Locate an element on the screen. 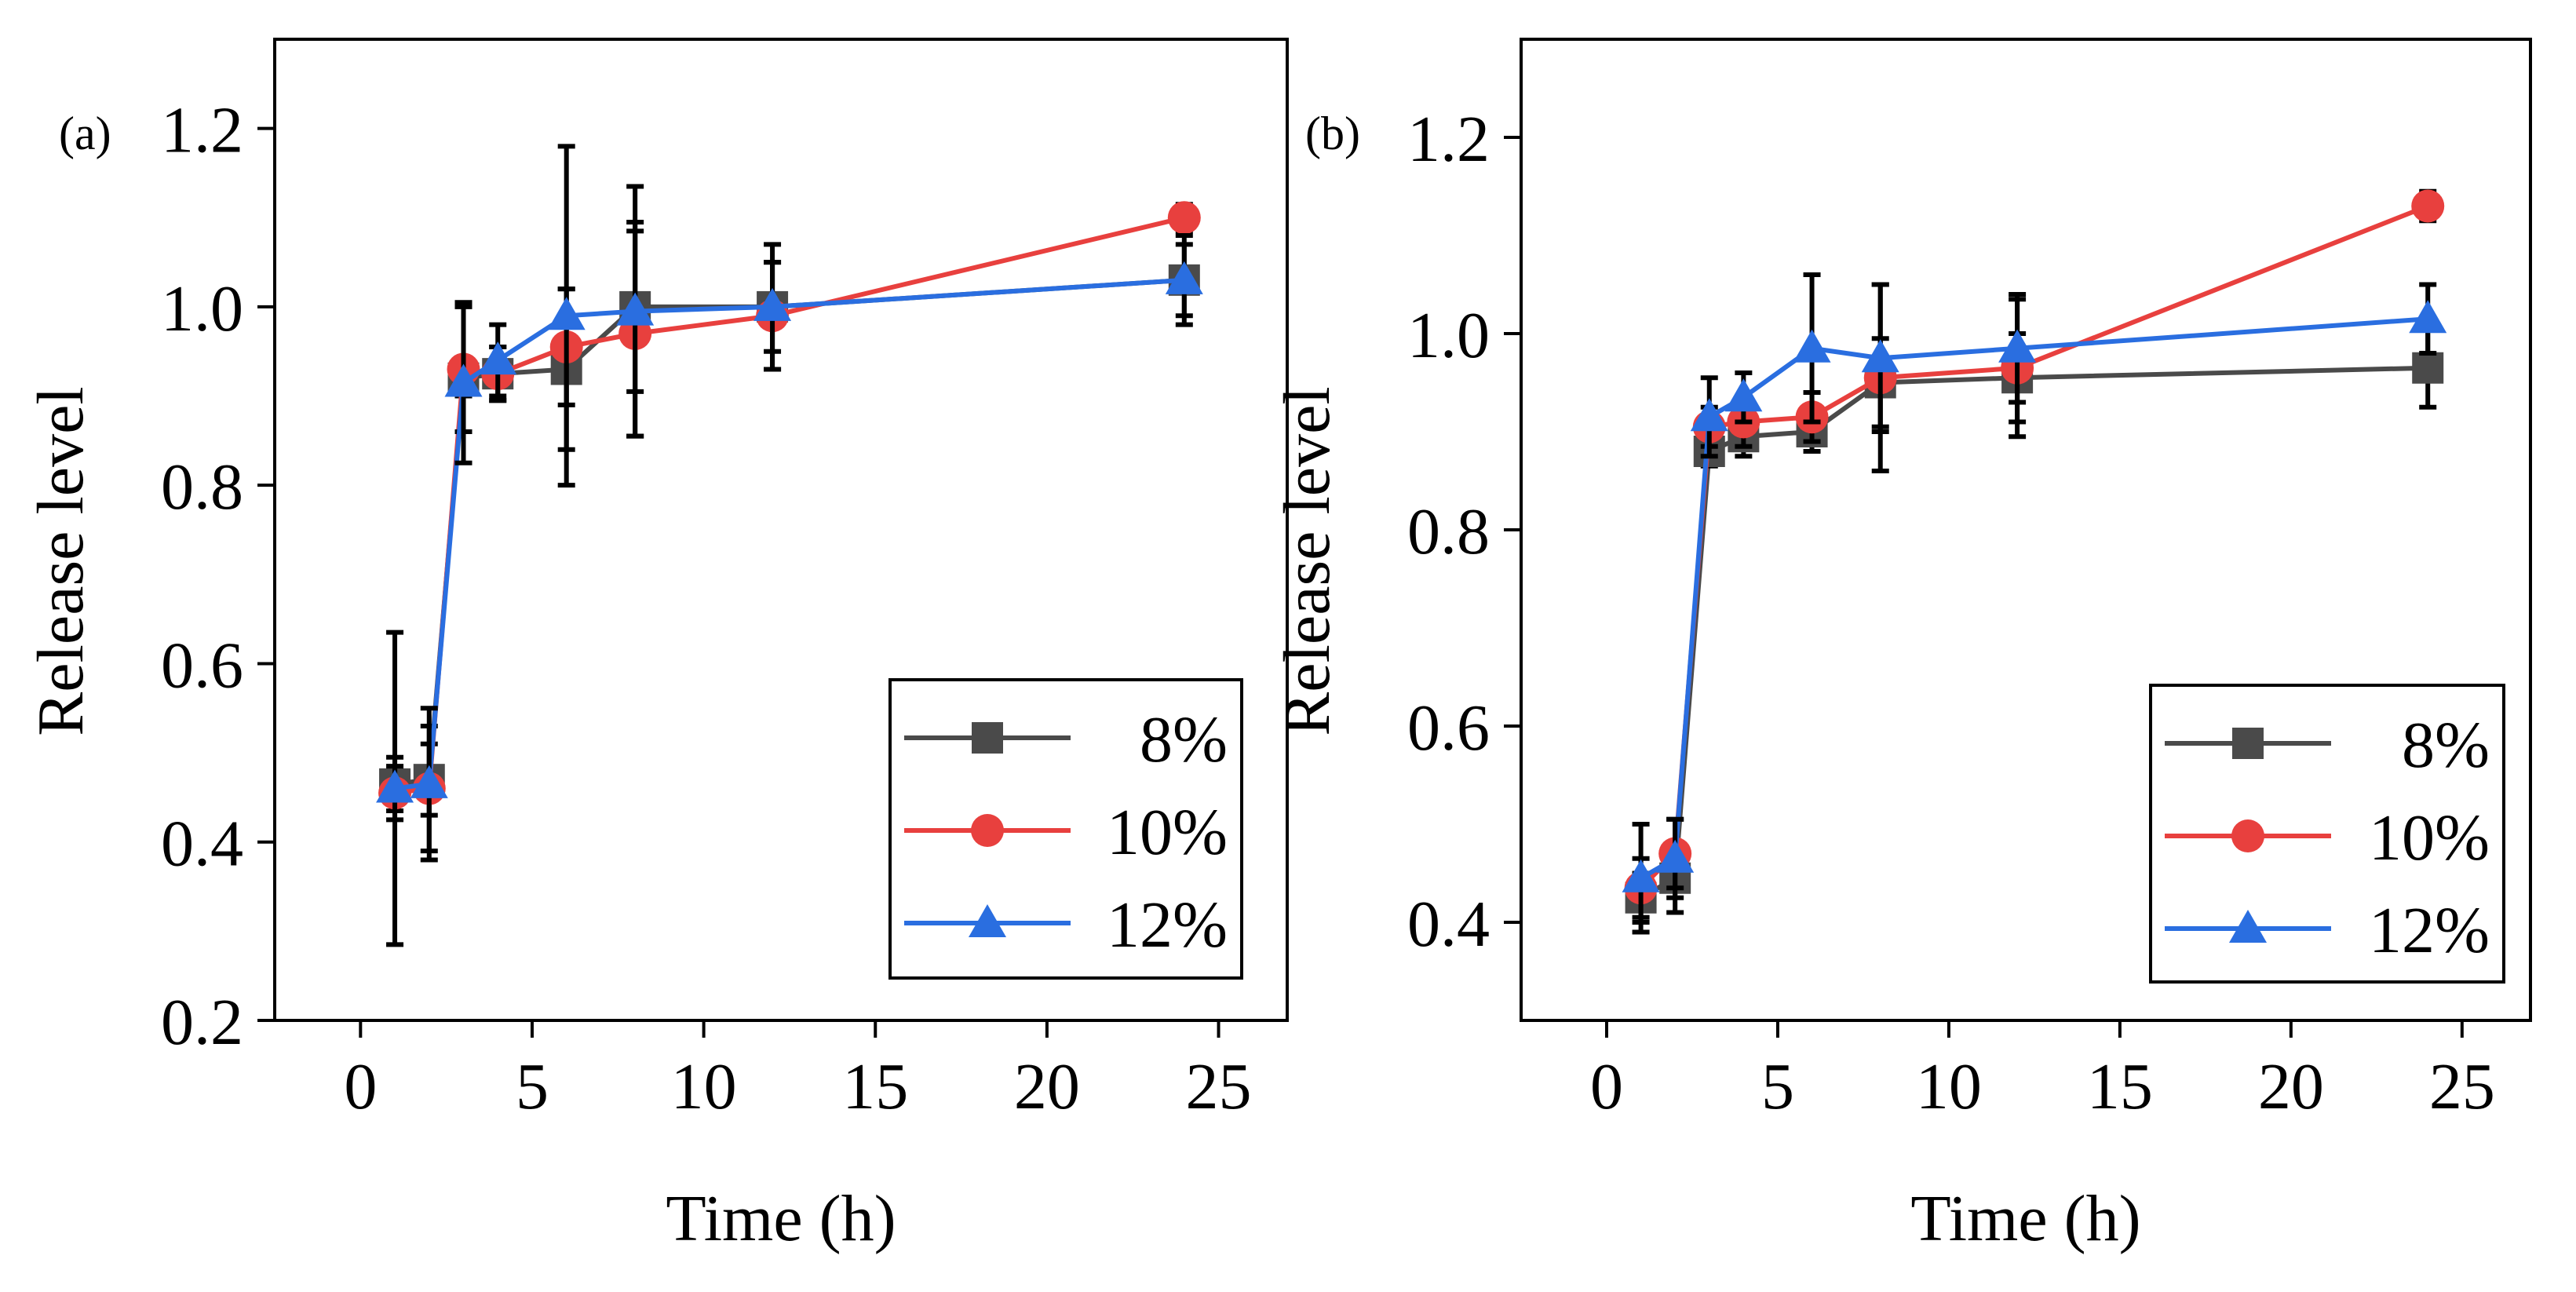 The width and height of the screenshot is (2576, 1292). panel-label: (b) is located at coordinates (1332, 133).